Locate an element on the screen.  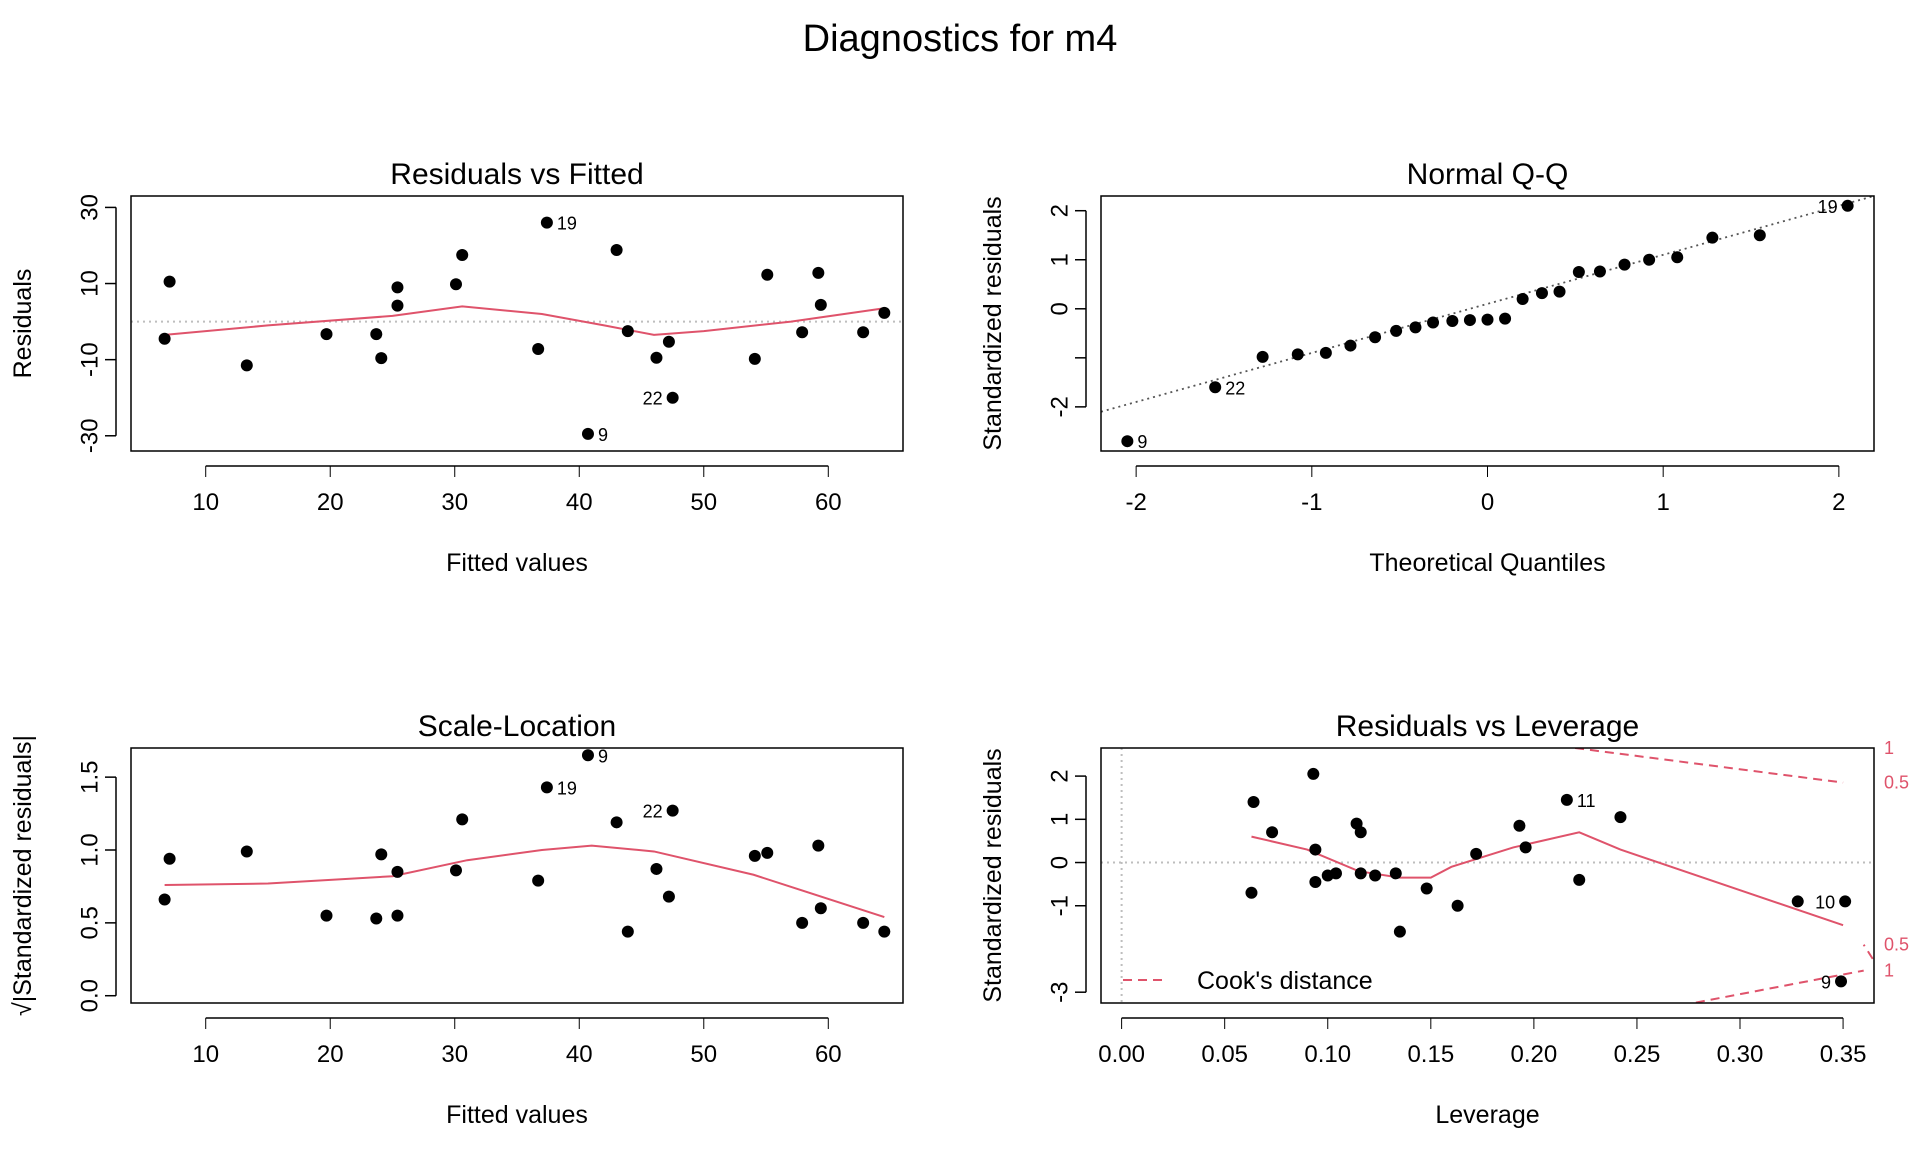
x-tick-label: 50 is located at coordinates (703, 502).